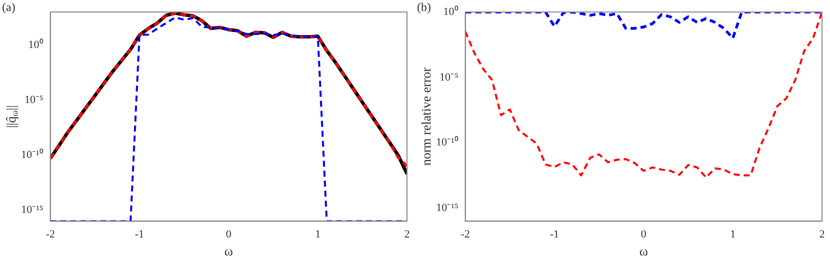 This screenshot has height=260, width=830. What do you see at coordinates (11, 116) in the screenshot?
I see `y-axis-title: ||q̂ω||` at bounding box center [11, 116].